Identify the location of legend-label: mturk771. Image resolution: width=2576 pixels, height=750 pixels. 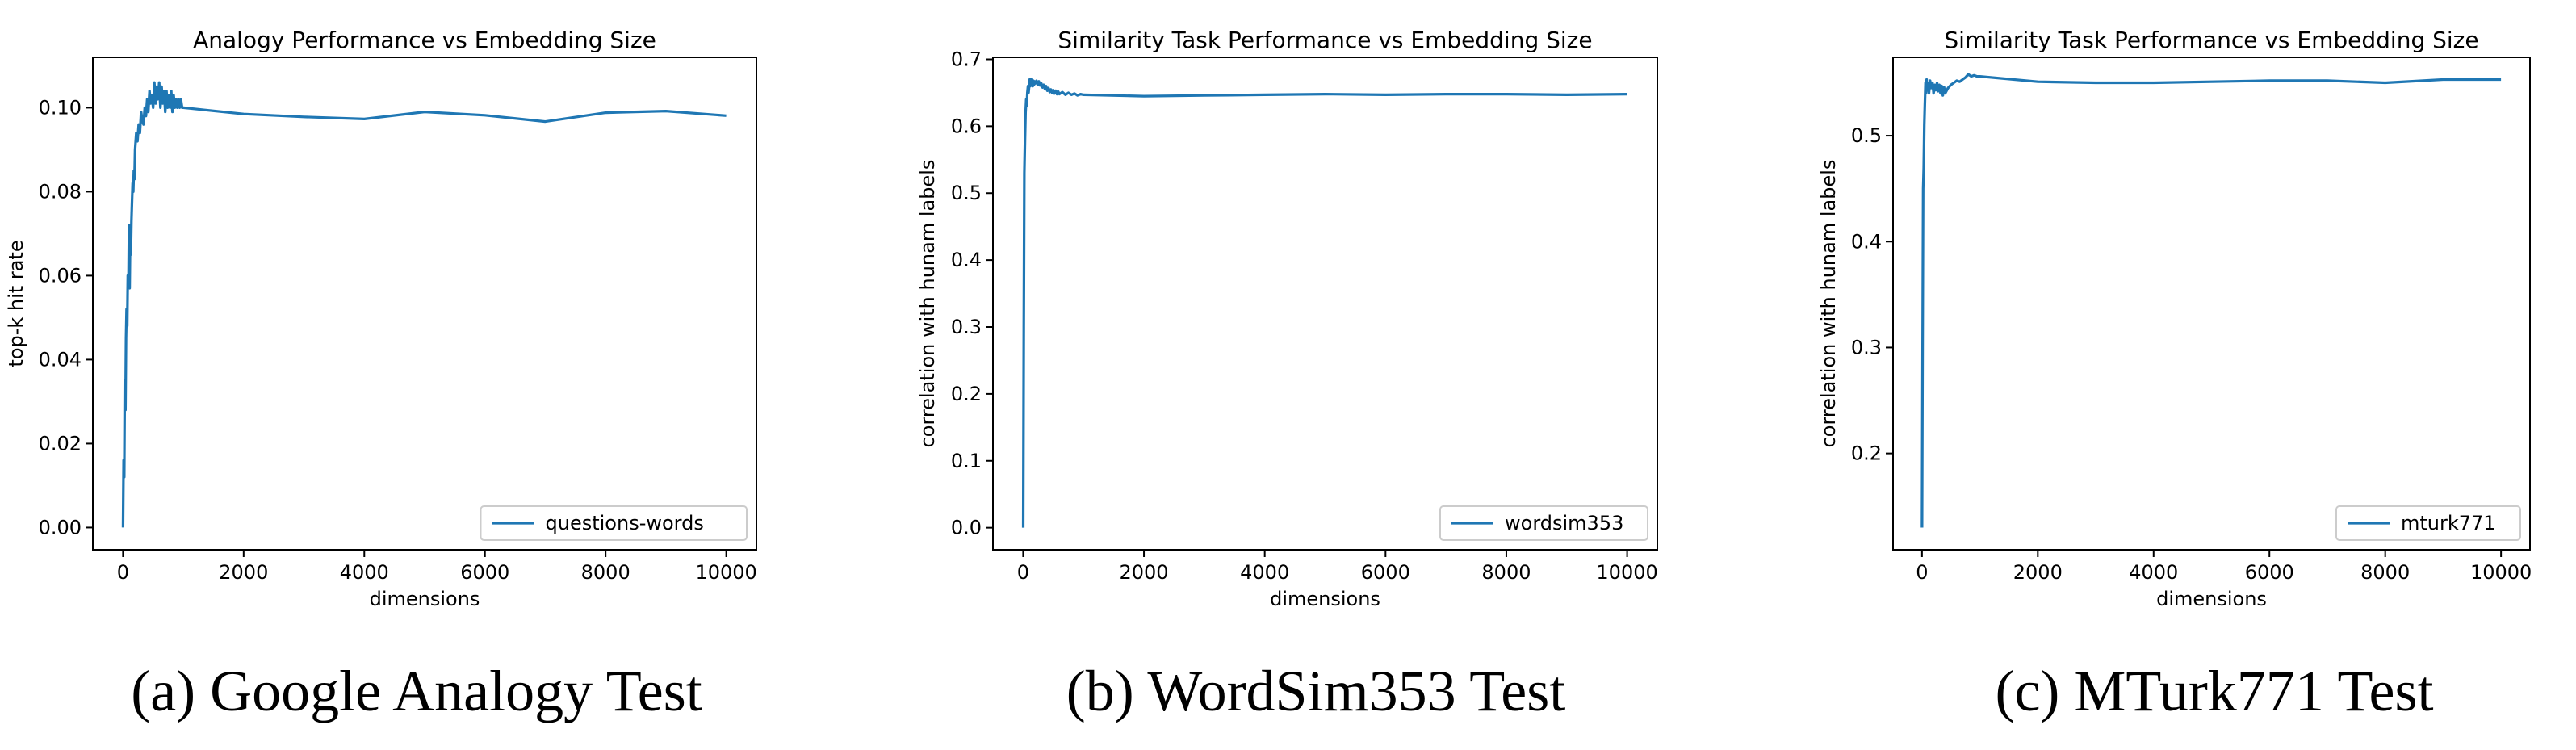
(2448, 523).